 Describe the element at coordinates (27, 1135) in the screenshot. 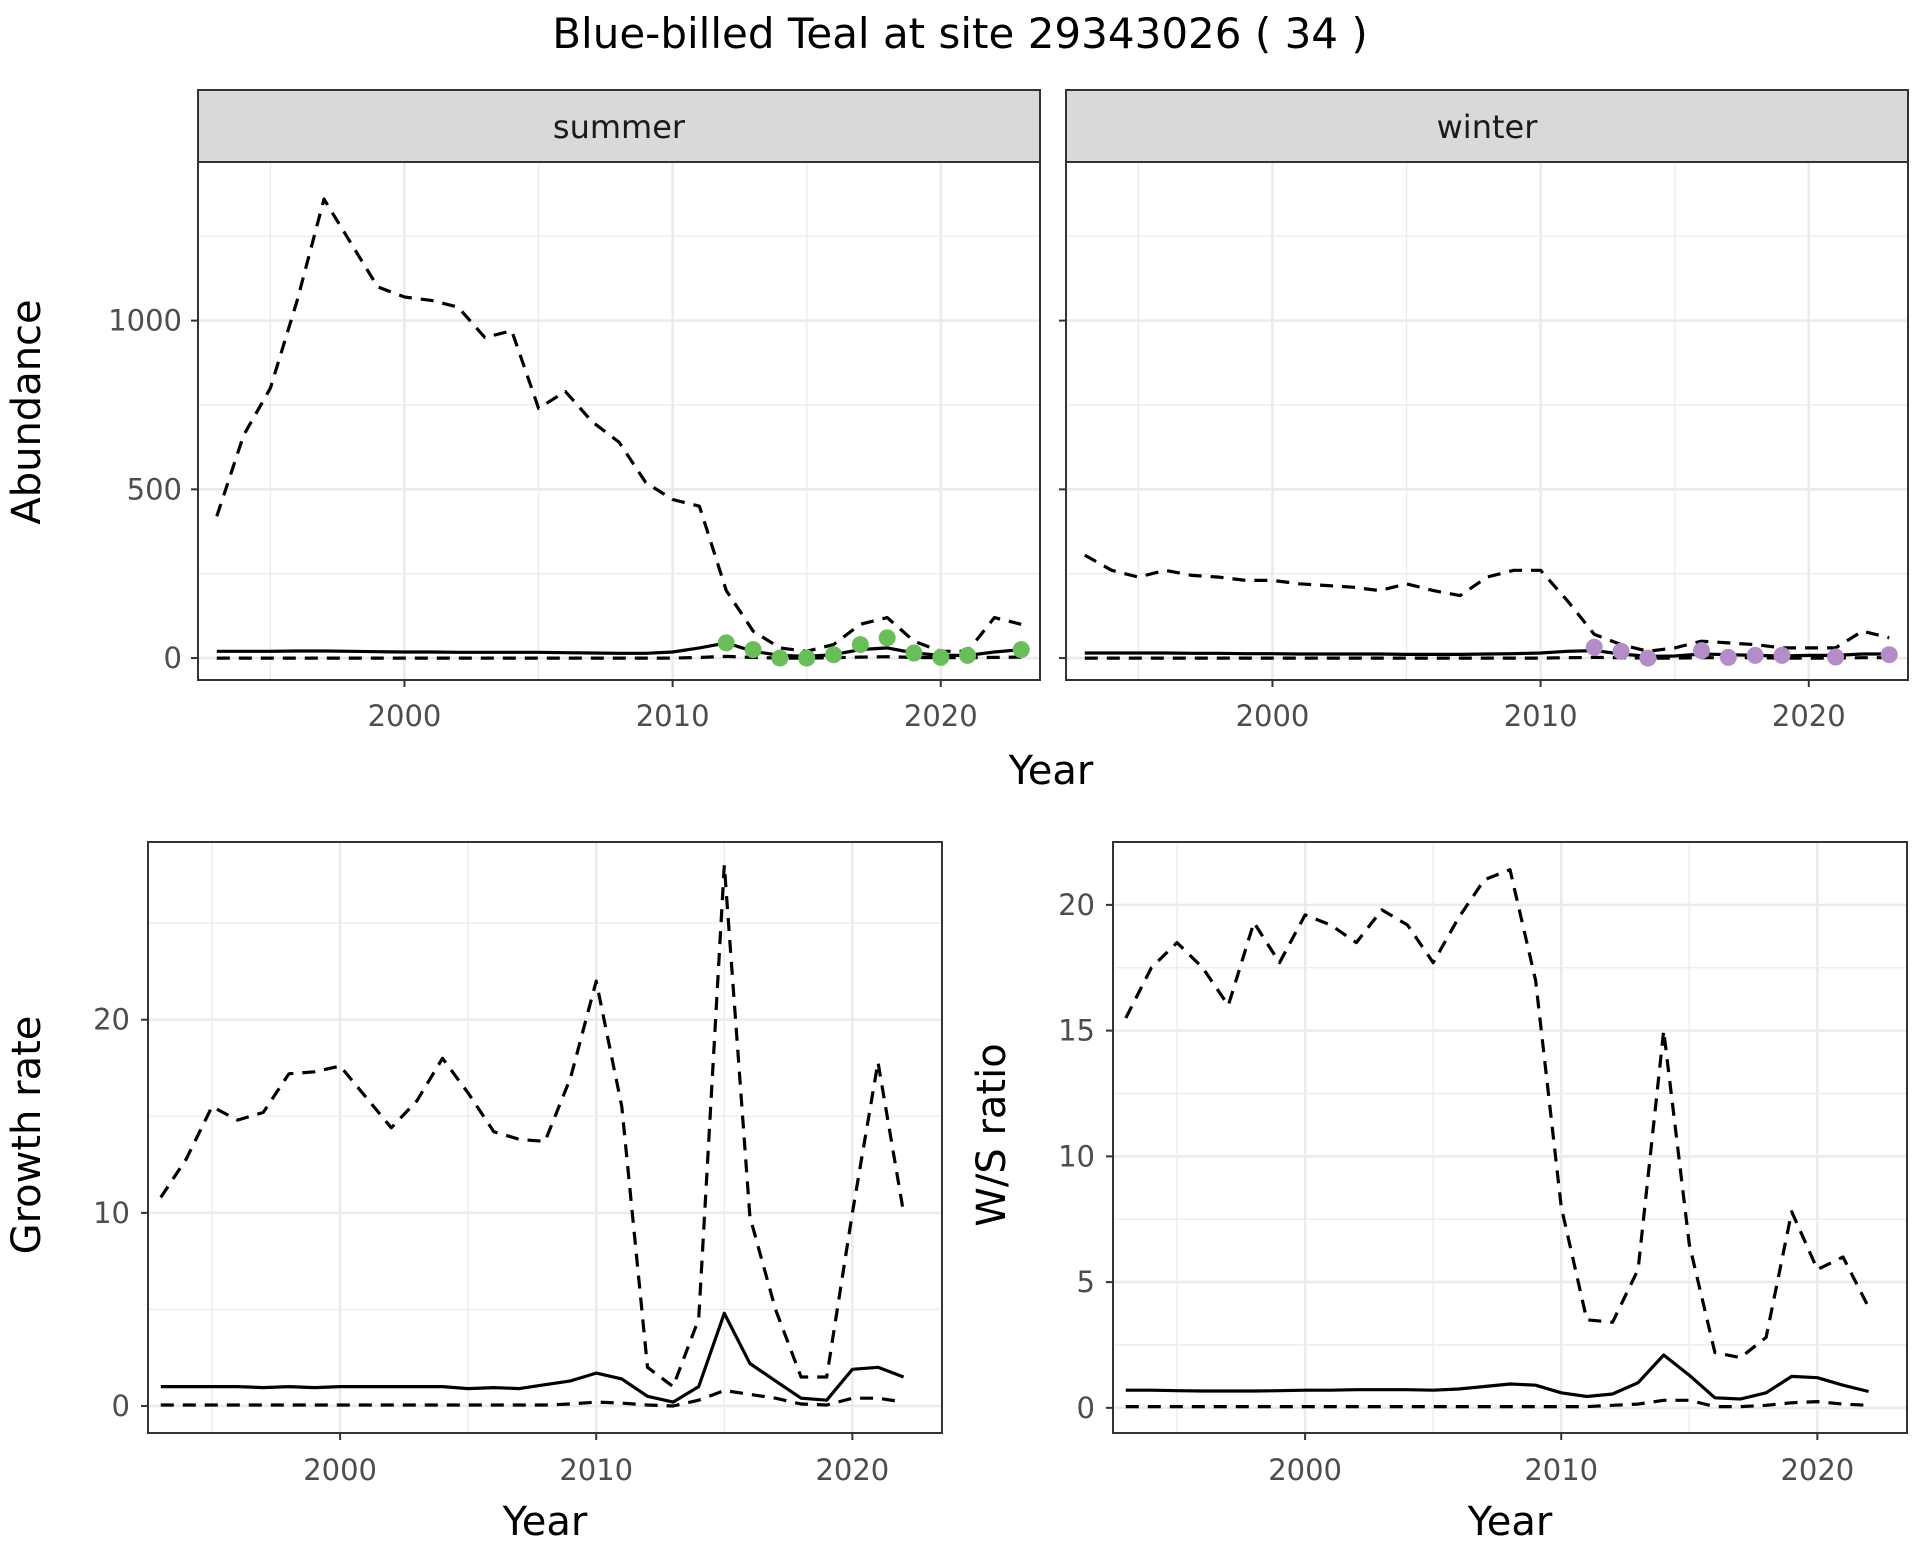

I see `y-axis-title-growth: Growth rate` at that location.